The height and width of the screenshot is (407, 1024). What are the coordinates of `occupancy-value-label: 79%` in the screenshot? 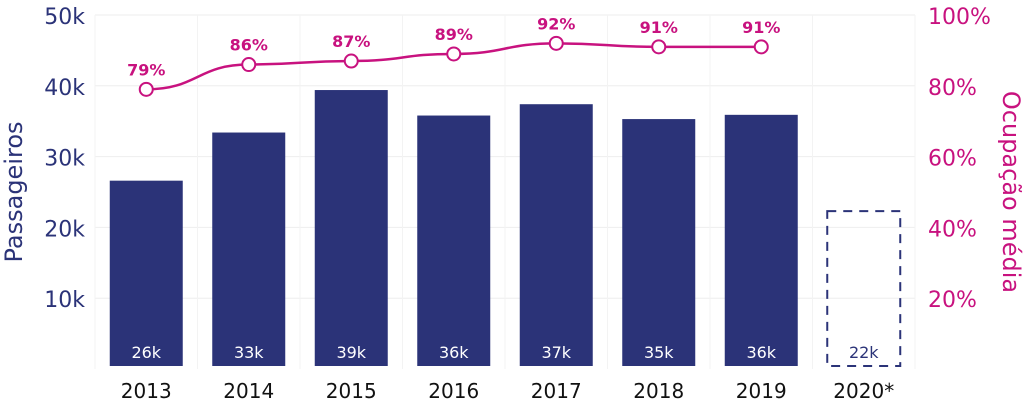 It's located at (146, 69).